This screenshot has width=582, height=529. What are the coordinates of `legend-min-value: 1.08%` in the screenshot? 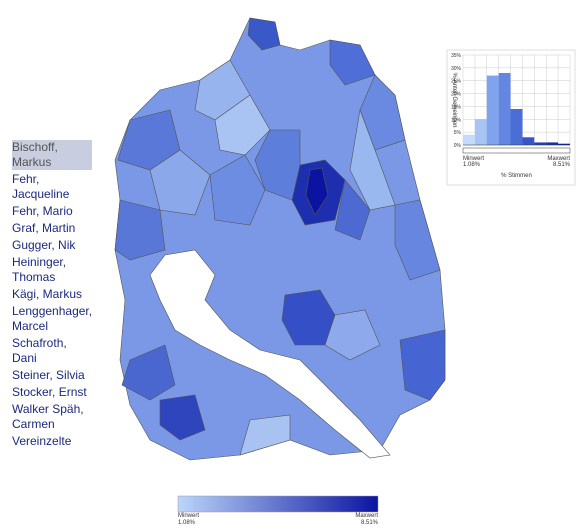 It's located at (187, 523).